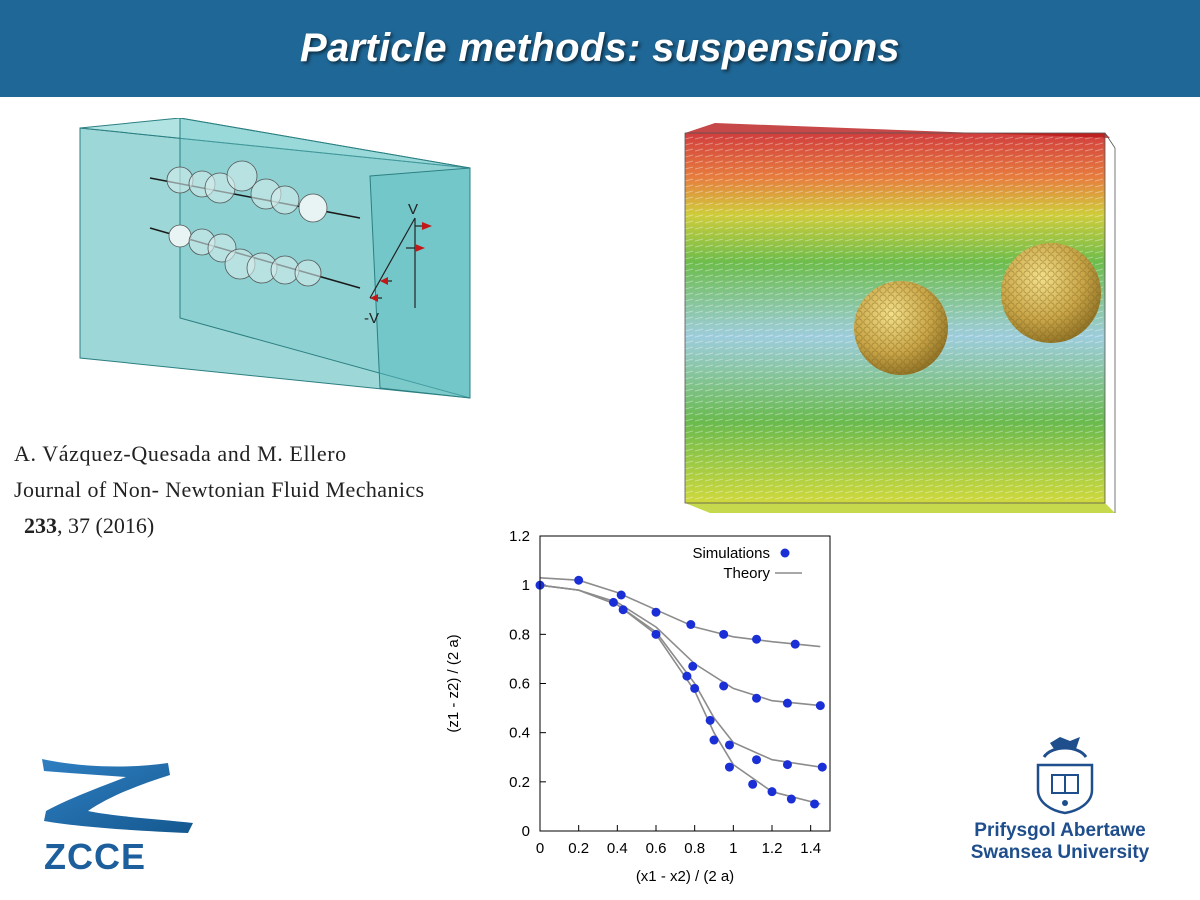  What do you see at coordinates (180, 453) in the screenshot?
I see `citation-authors: A. Vázquez-Quesada and M. Ellero` at bounding box center [180, 453].